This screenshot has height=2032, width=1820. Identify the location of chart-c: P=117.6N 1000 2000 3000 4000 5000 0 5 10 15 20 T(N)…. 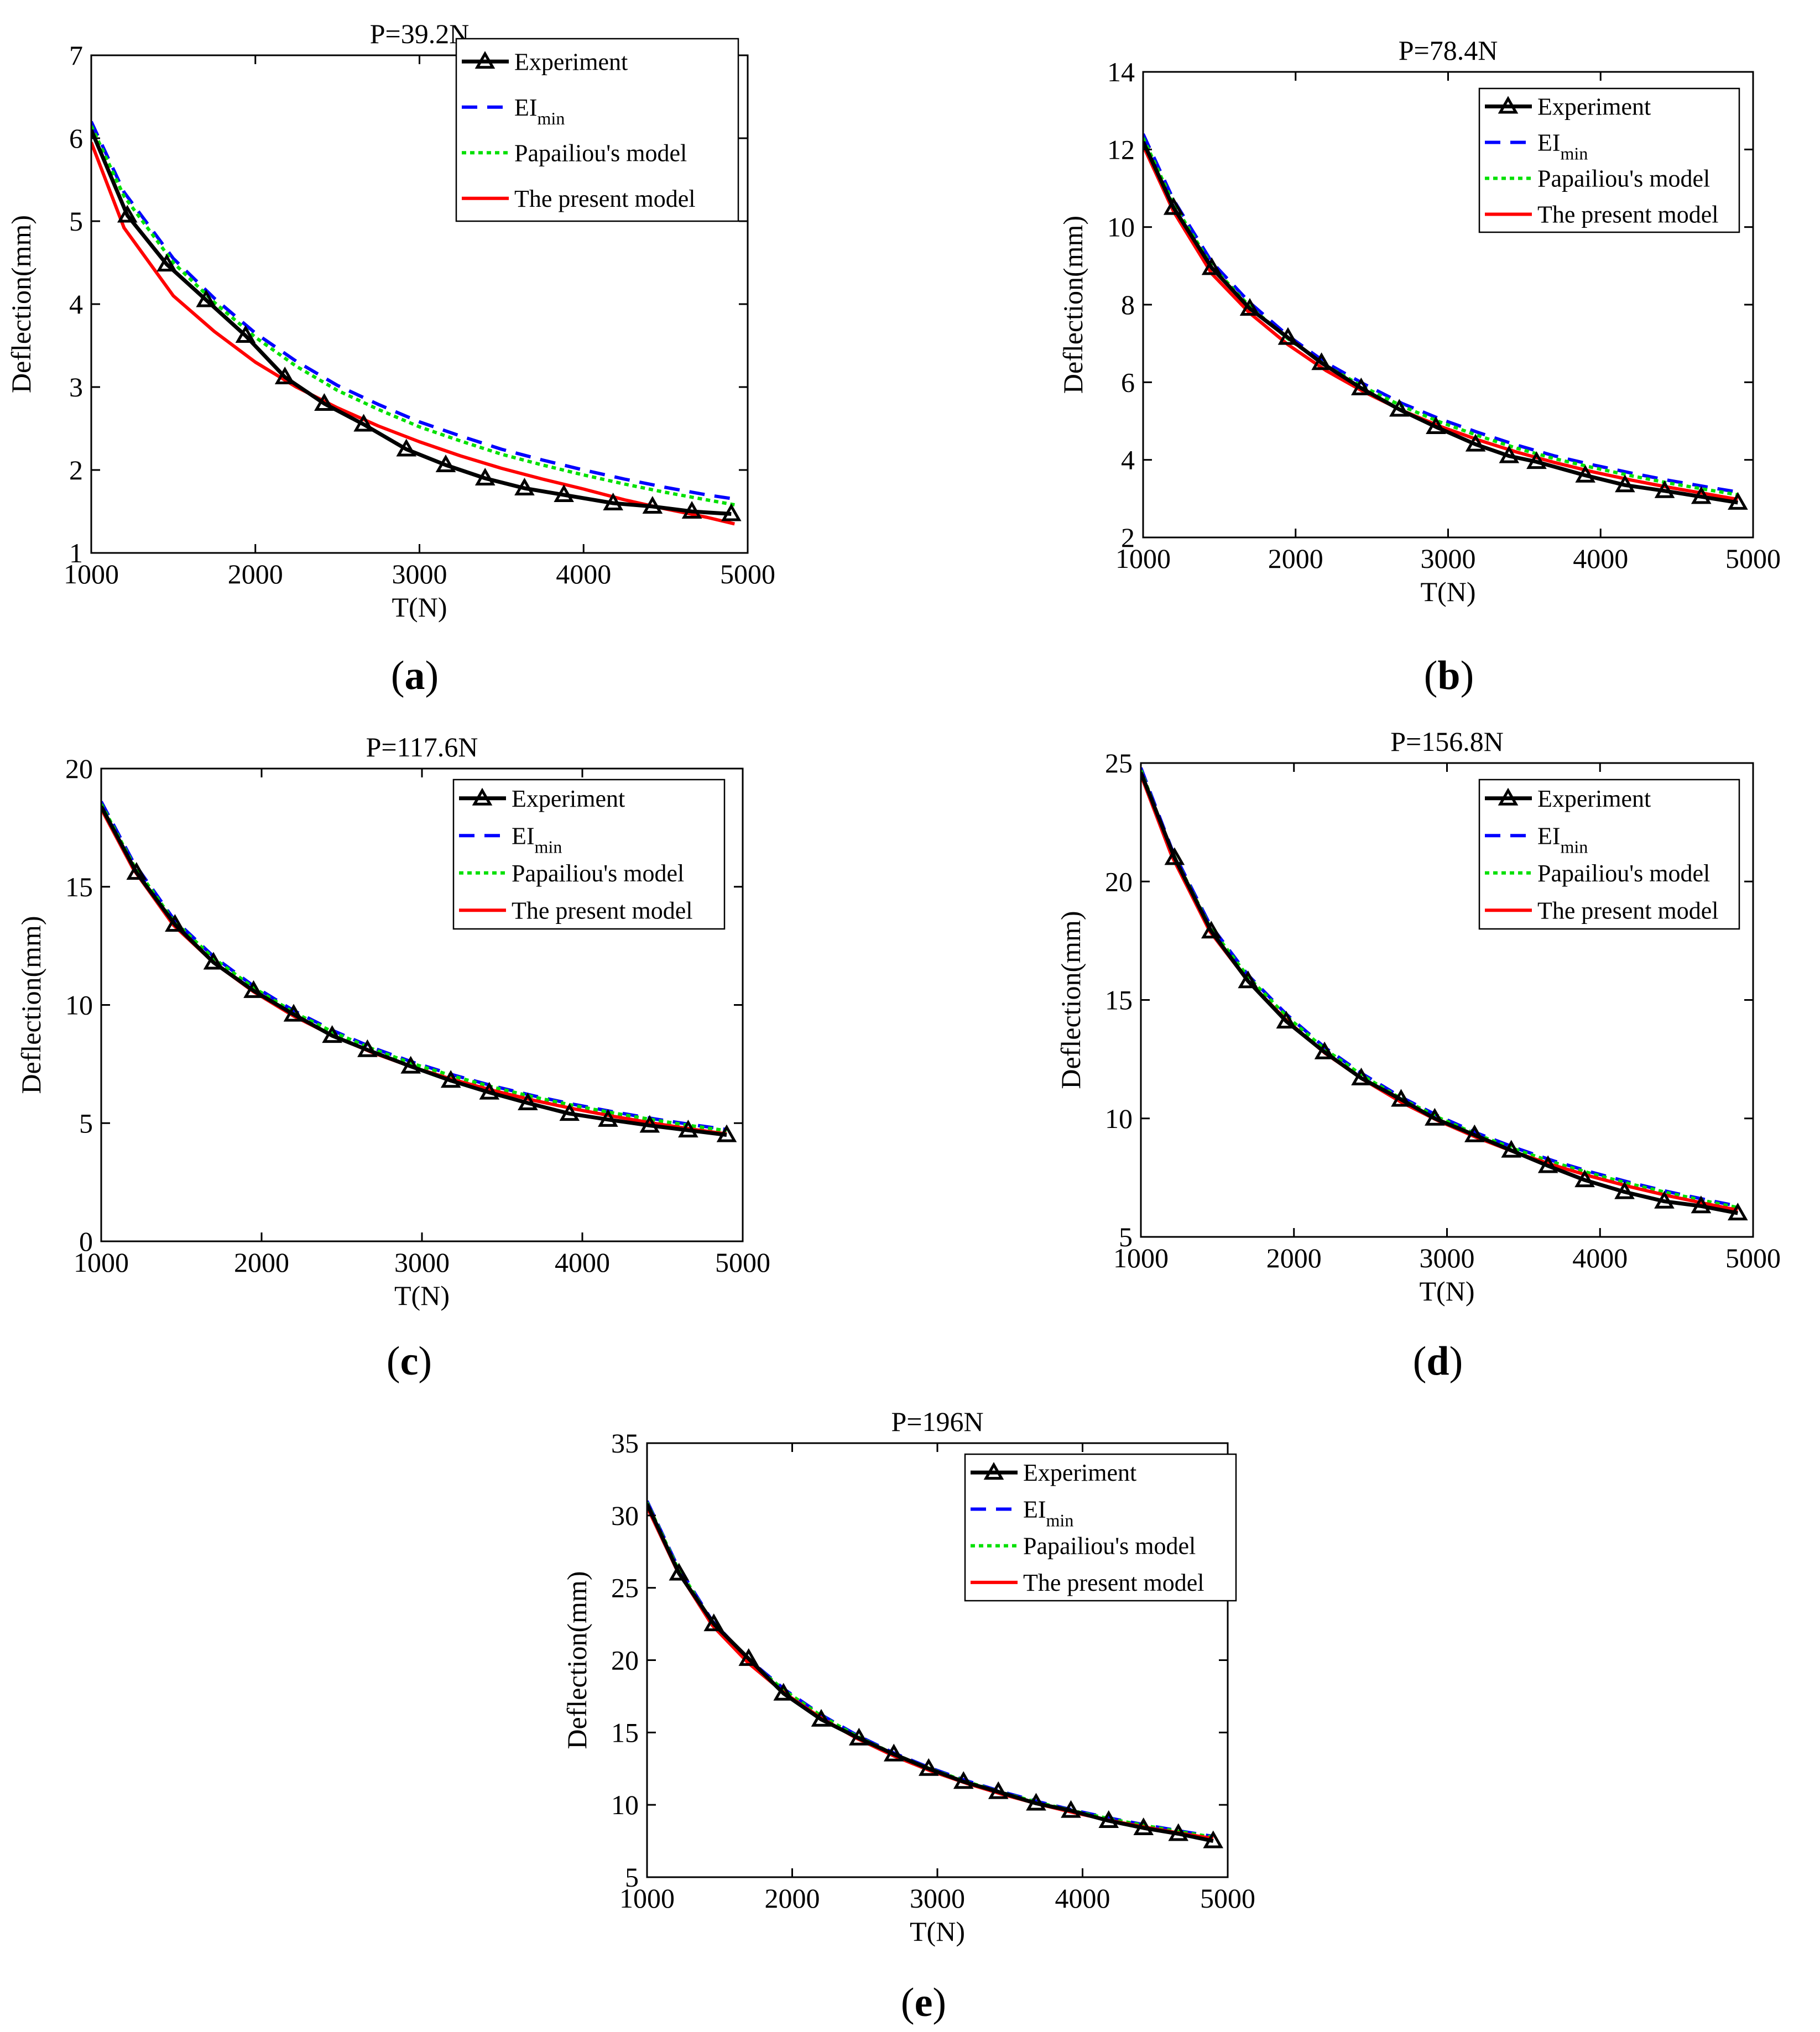
(392, 1021).